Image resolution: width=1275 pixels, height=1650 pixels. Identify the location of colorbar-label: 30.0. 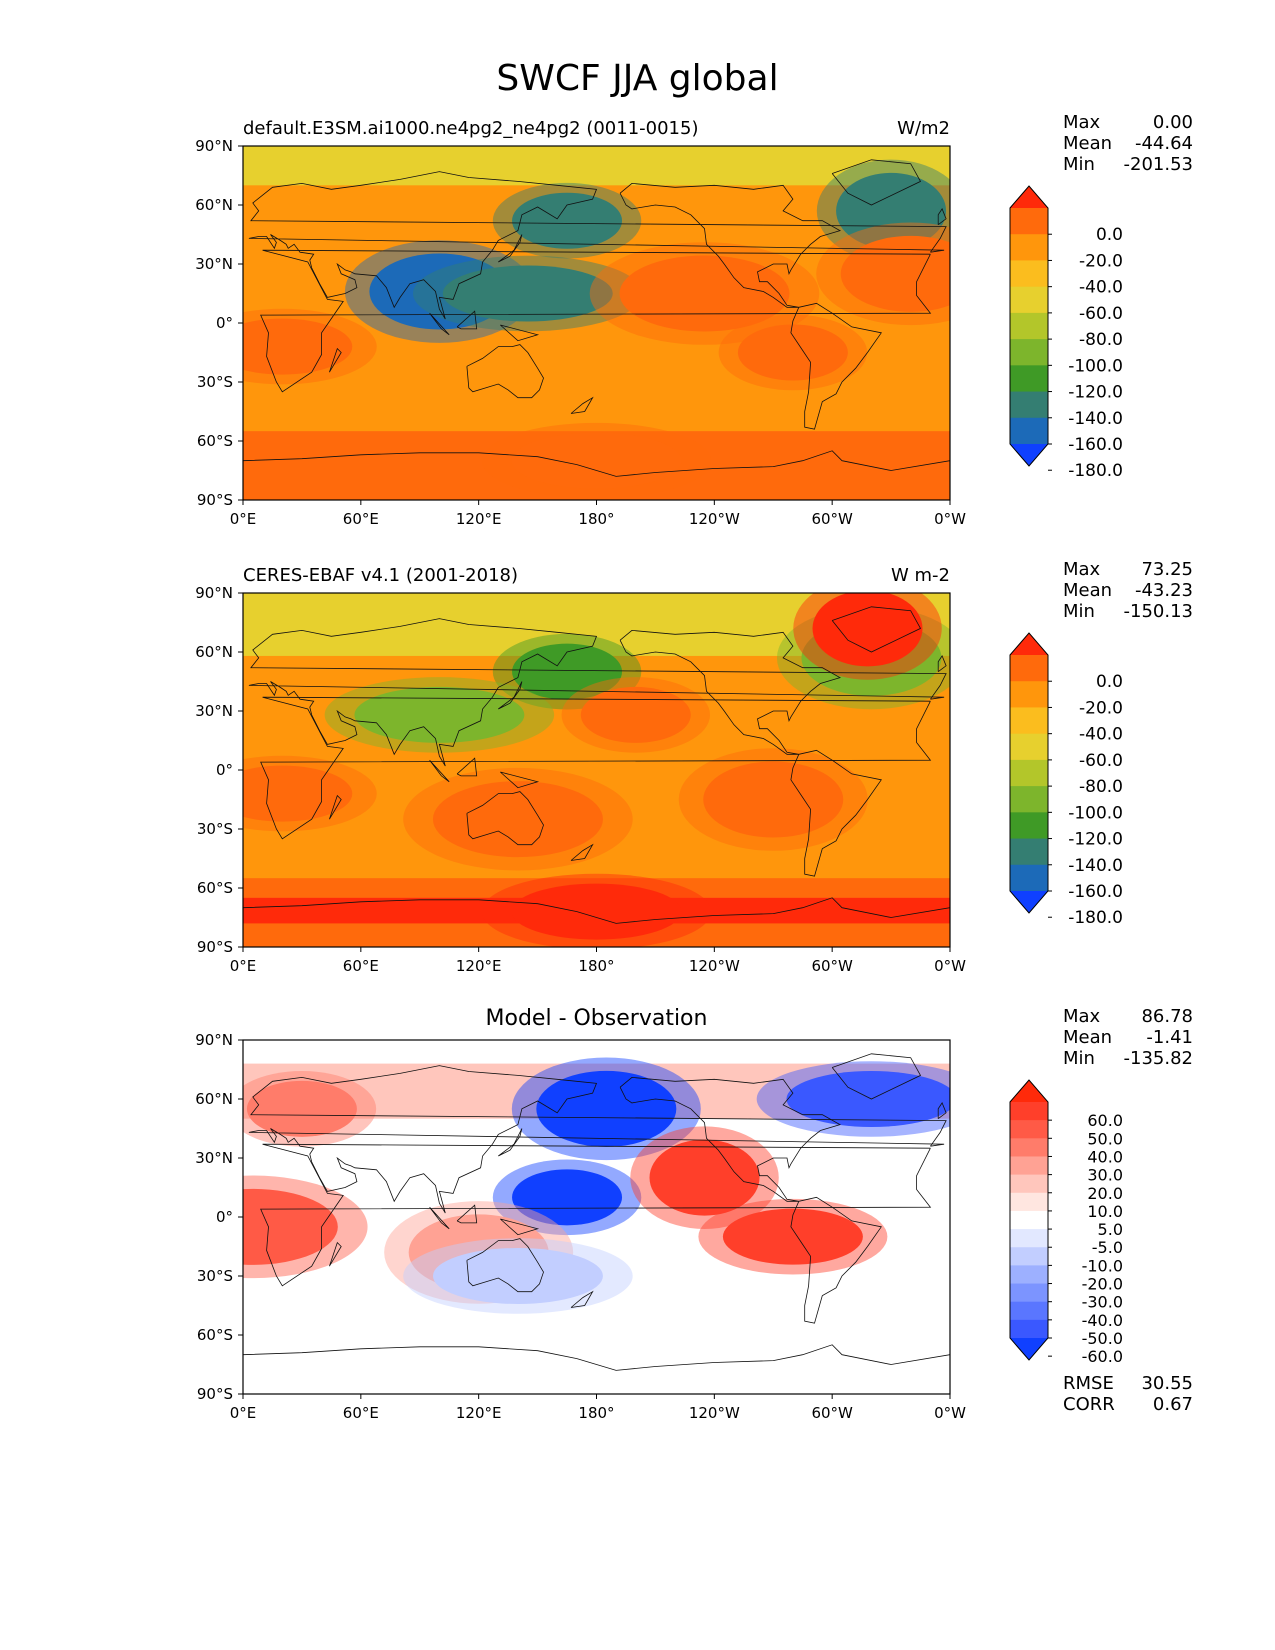
(1105, 1175).